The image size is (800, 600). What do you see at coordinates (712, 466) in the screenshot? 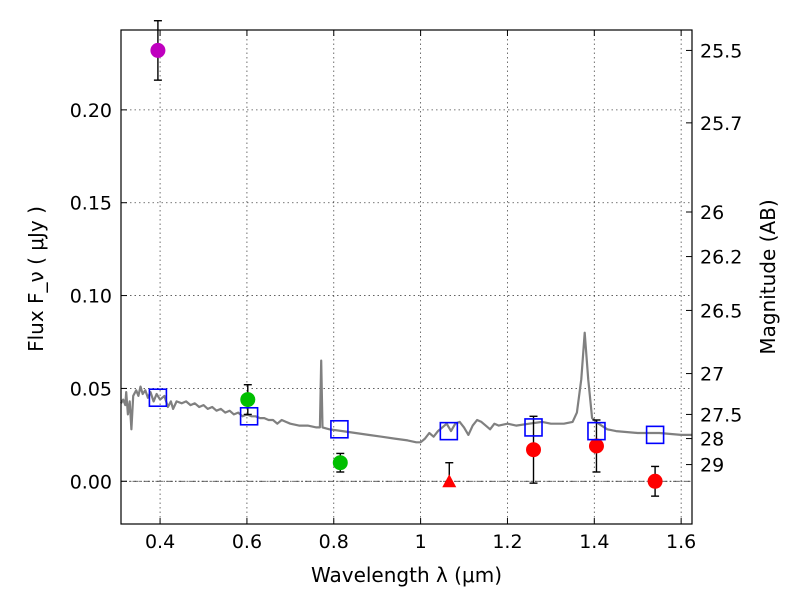
I see `mag-tick-label: 29` at bounding box center [712, 466].